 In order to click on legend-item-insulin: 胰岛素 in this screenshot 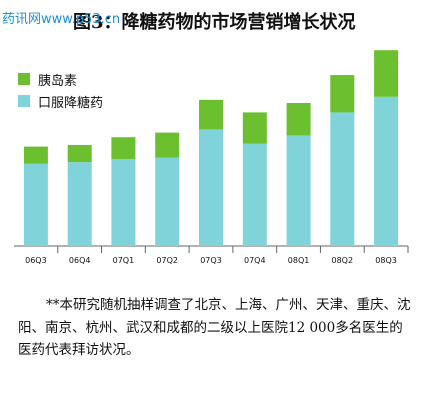, I will do `click(60, 79)`.